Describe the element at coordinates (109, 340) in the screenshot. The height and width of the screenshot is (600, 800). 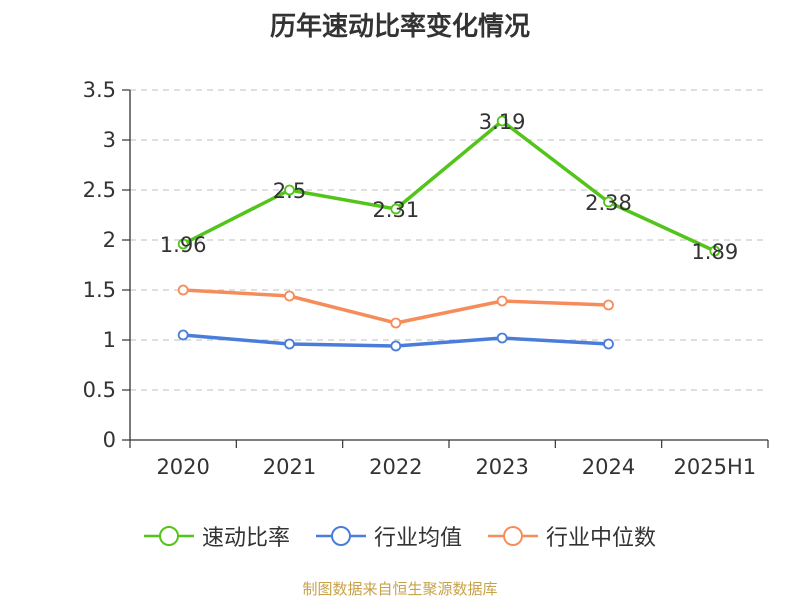
I see `y-tick-label: 1` at that location.